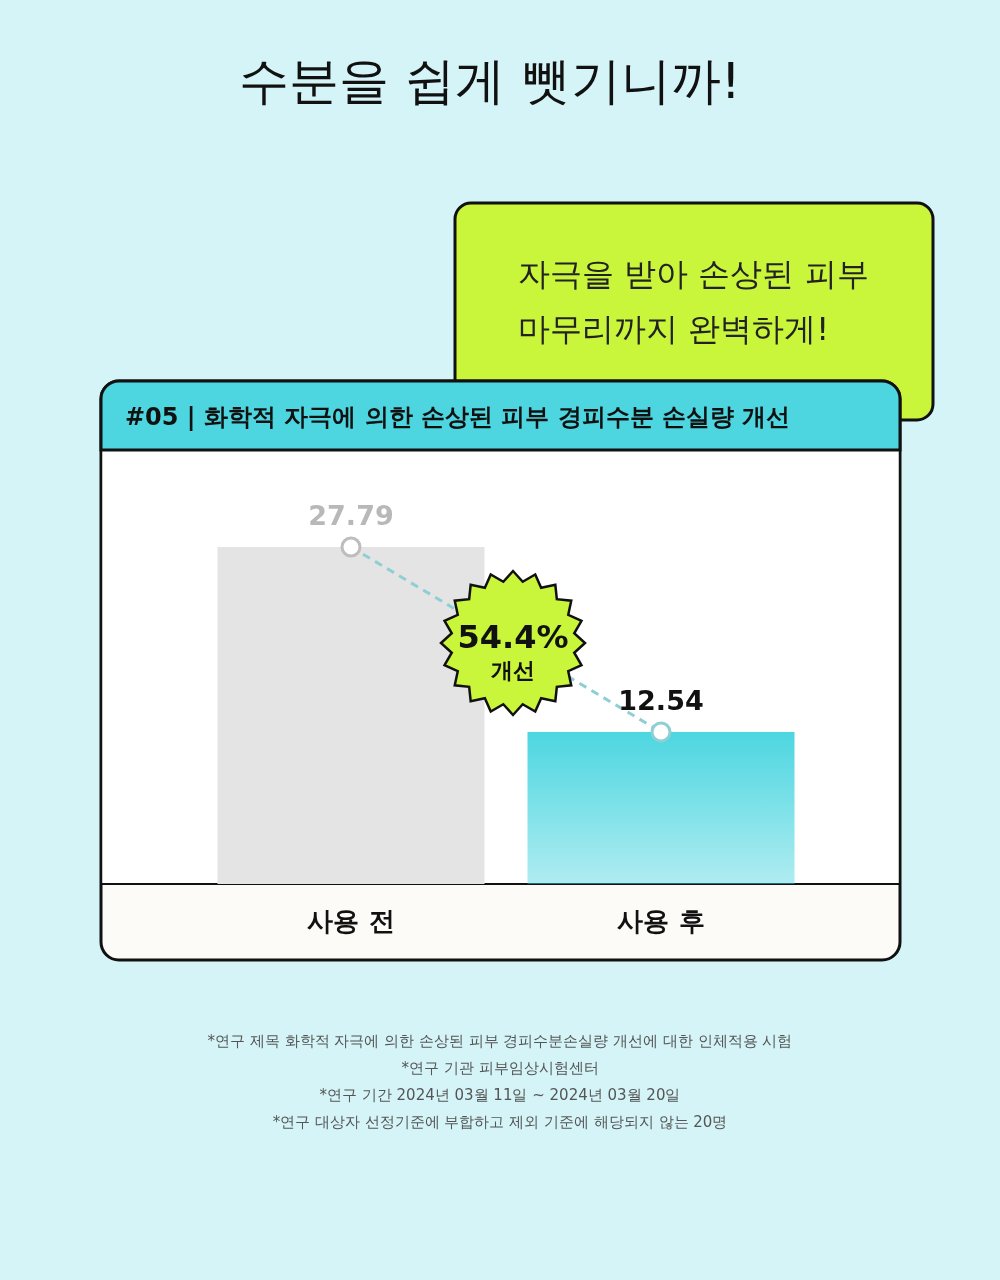 This screenshot has width=1000, height=1280. What do you see at coordinates (490, 81) in the screenshot?
I see `chart-subtitle: 수분을 쉽게 뺏기니까!` at bounding box center [490, 81].